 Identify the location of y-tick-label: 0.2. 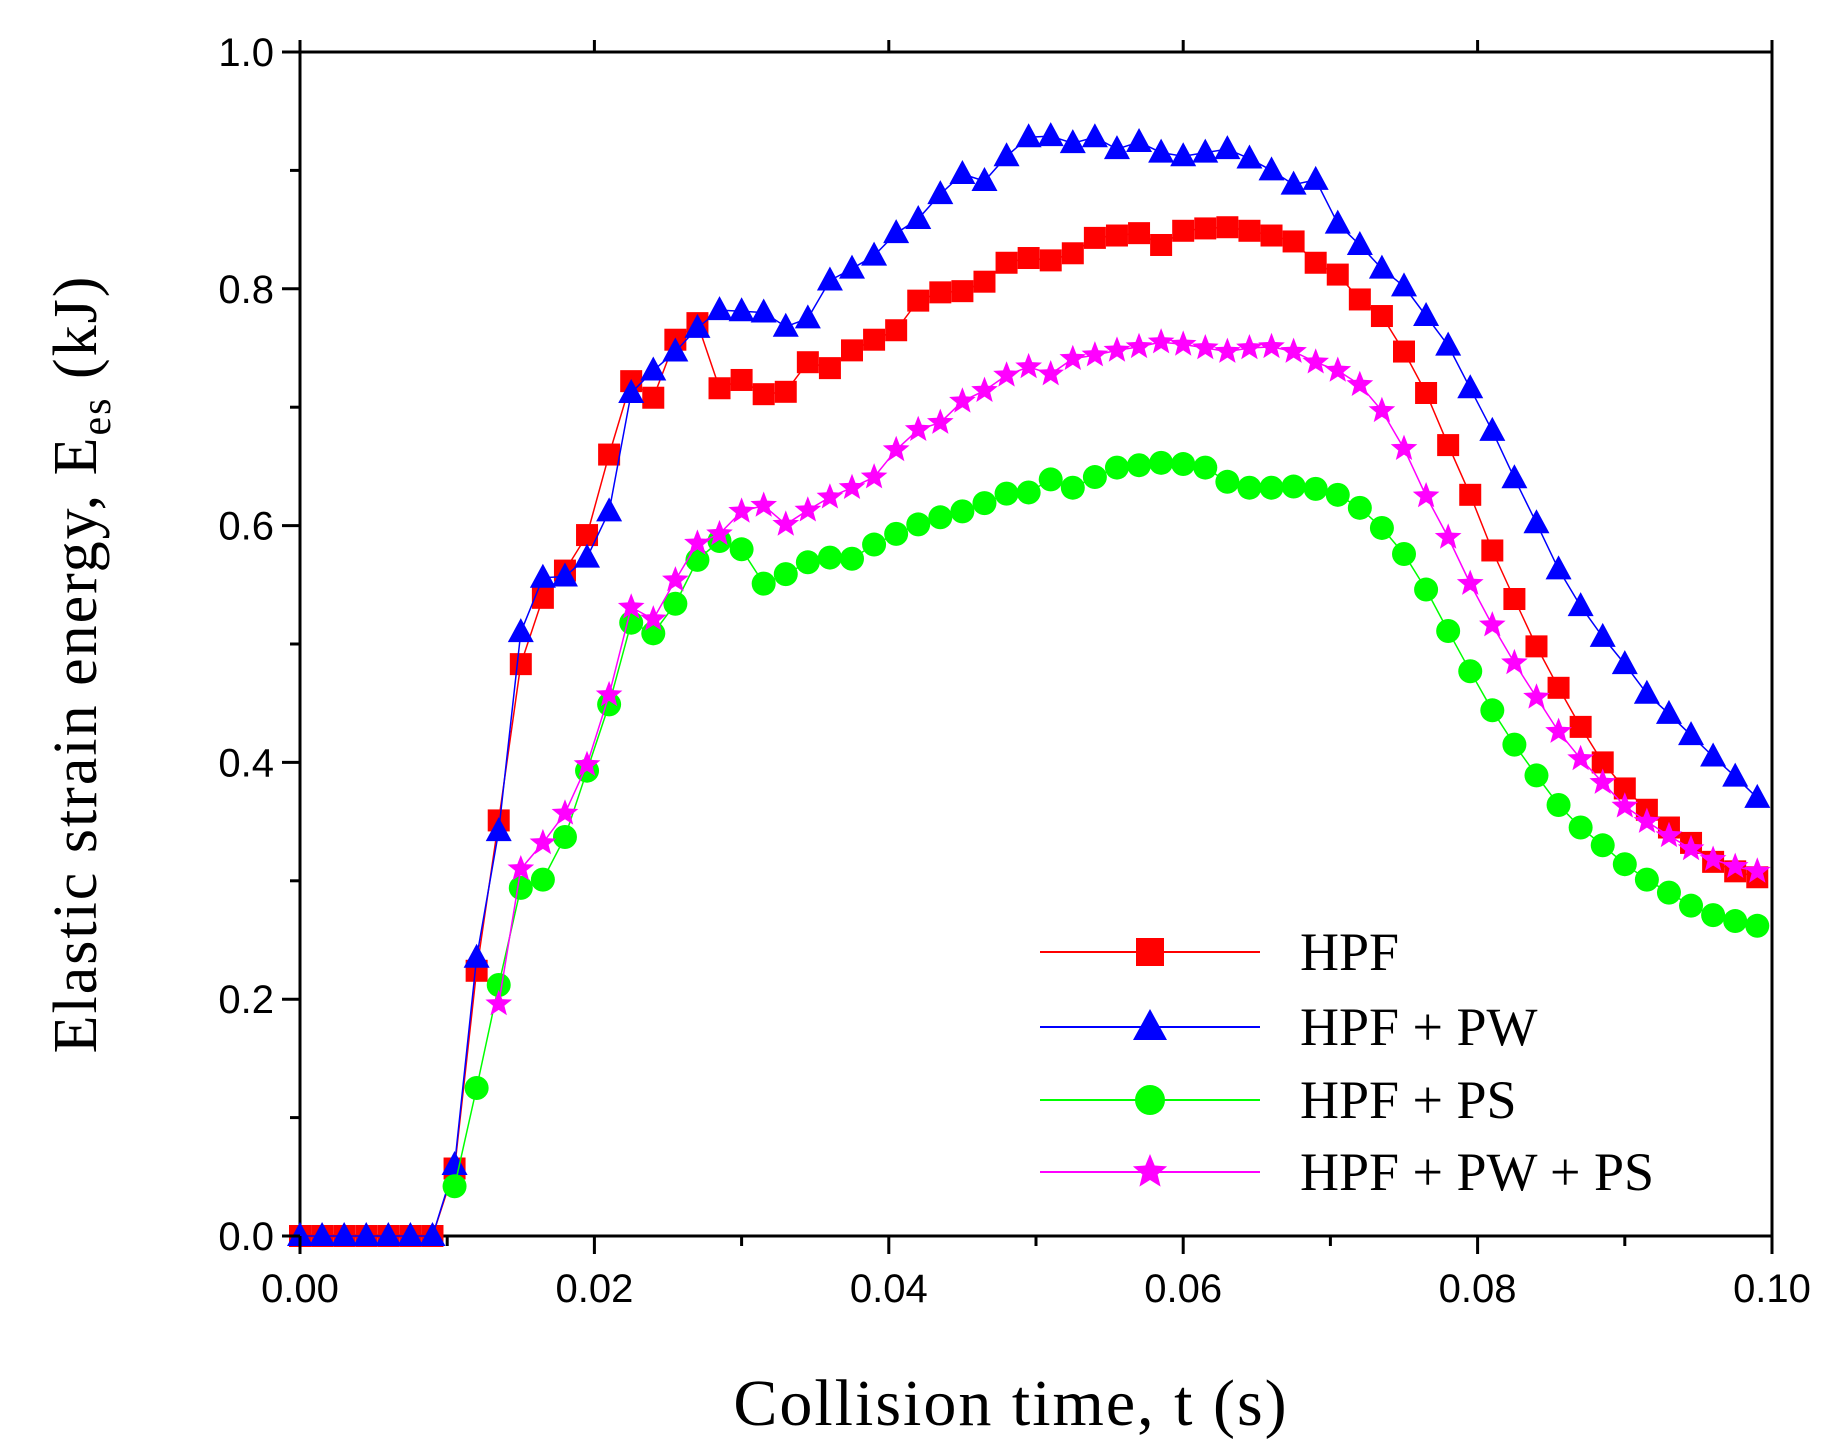
(246, 1000).